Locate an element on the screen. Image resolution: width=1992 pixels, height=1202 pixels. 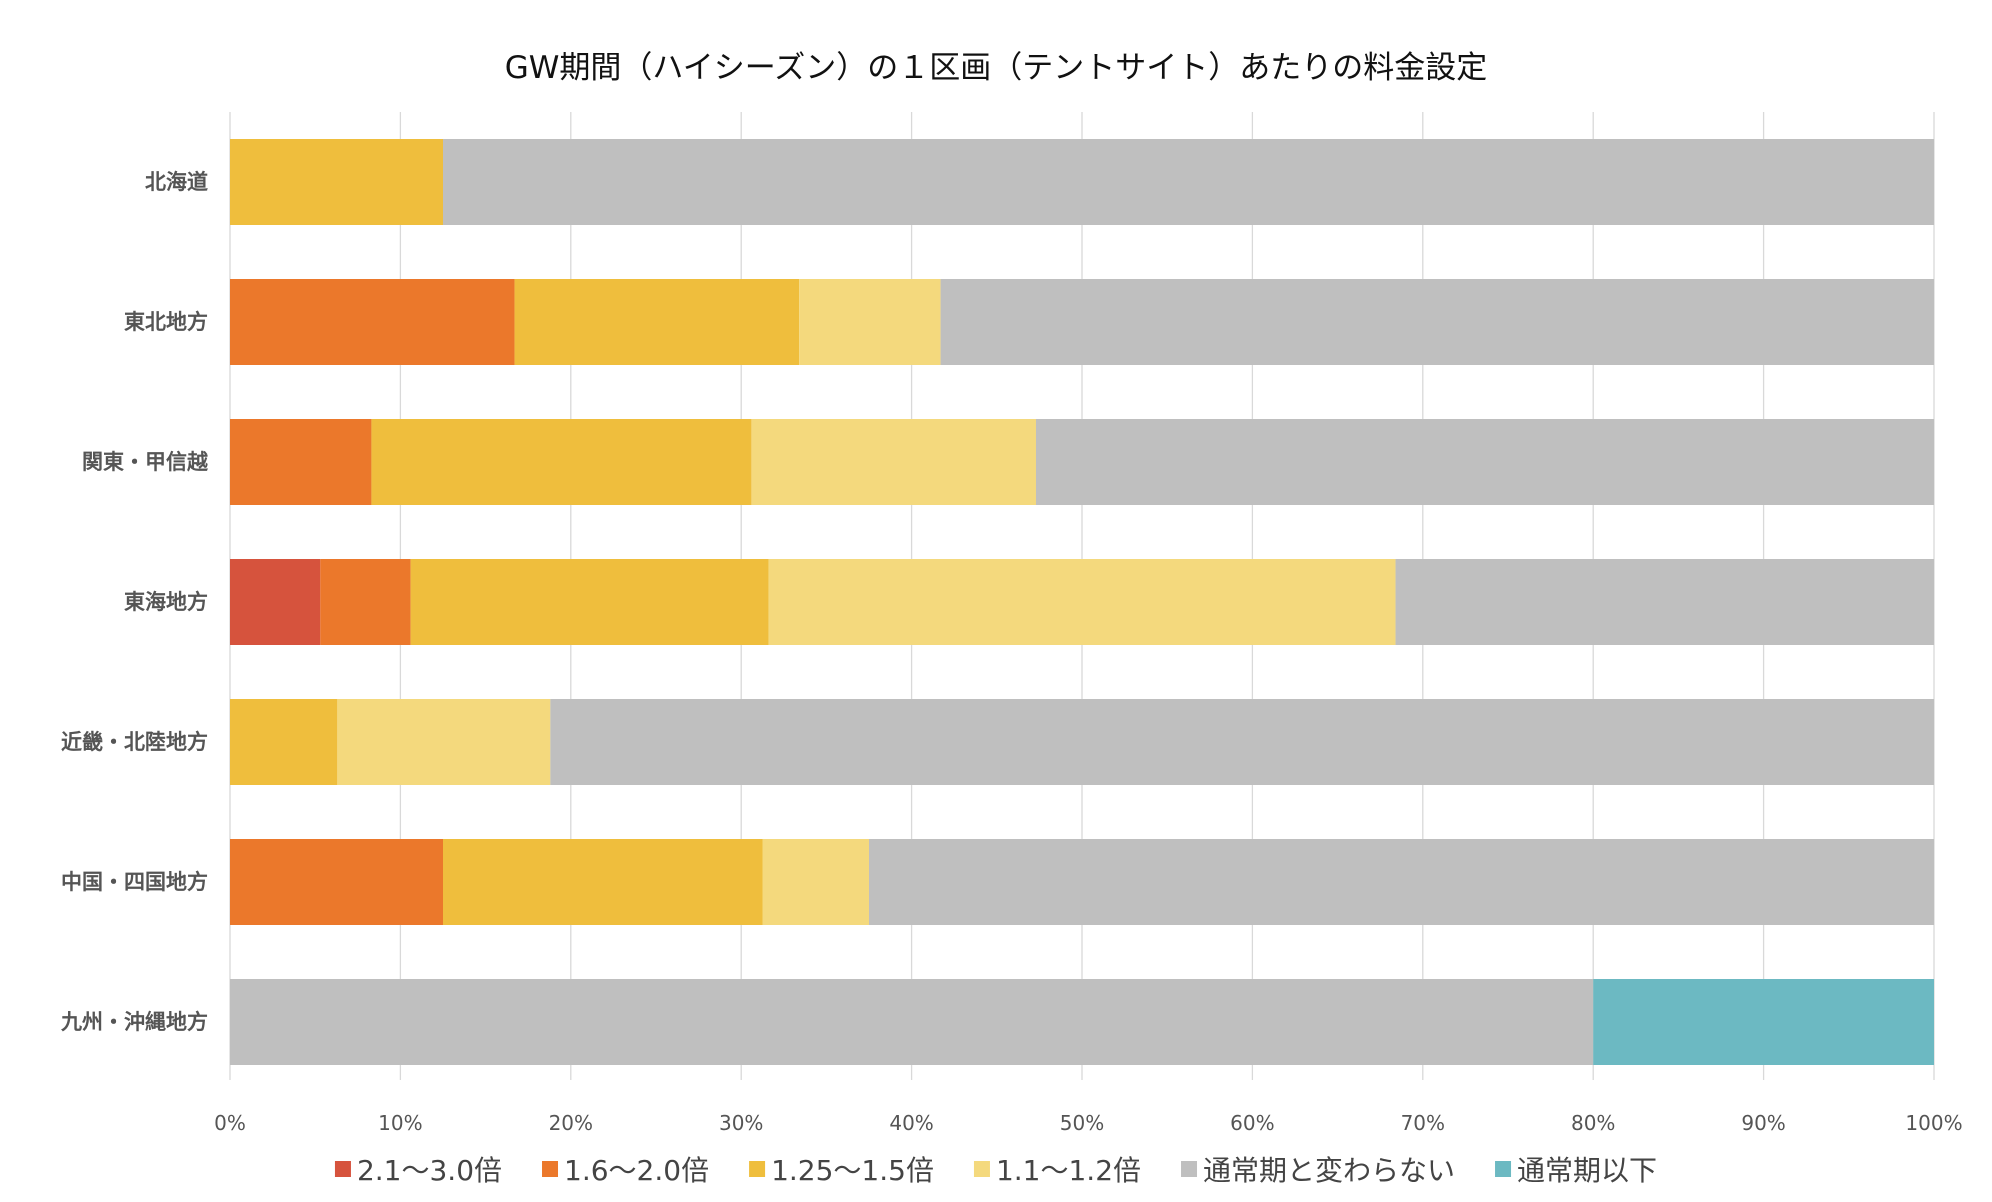
legend-label: 1.25〜1.5倍 is located at coordinates (852, 1170).